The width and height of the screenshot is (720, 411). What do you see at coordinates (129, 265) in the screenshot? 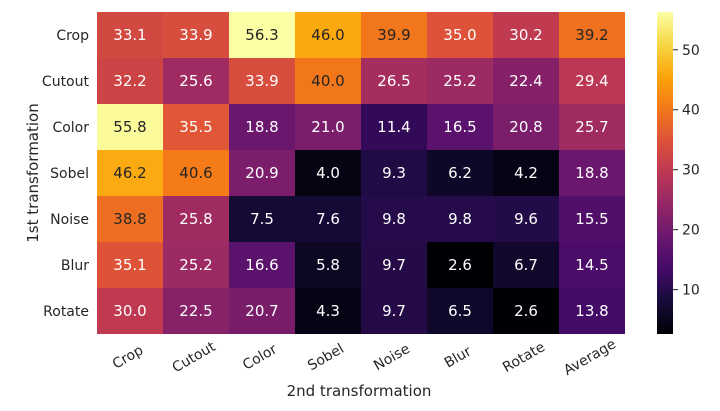
I see `cell-value-label: 35.1` at bounding box center [129, 265].